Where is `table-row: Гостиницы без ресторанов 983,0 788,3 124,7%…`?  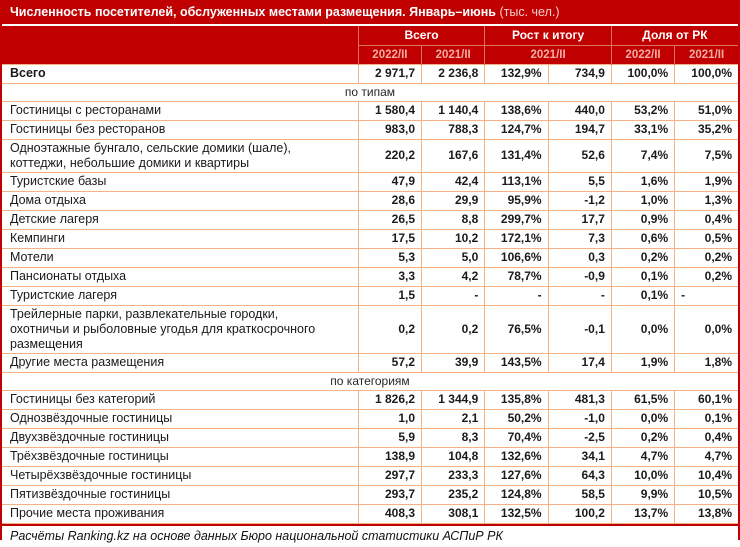
table-row: Гостиницы без ресторанов 983,0 788,3 124,7%… is located at coordinates (370, 129).